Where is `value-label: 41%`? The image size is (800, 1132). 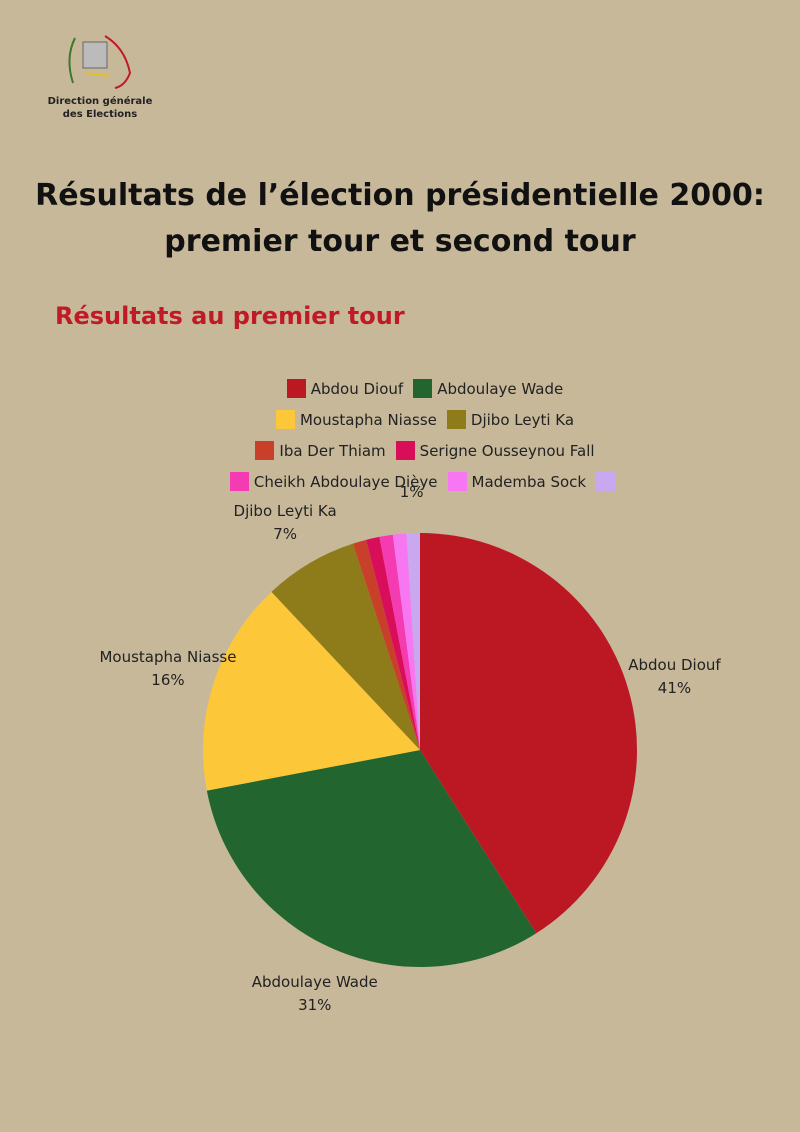
value-label: 41% is located at coordinates (674, 688).